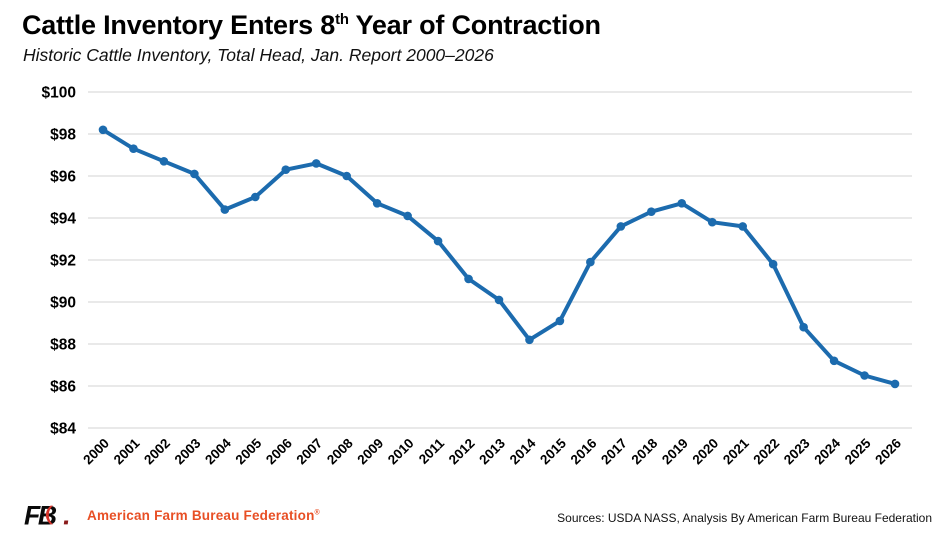 The height and width of the screenshot is (536, 952). I want to click on x-tick-label: 2009, so click(370, 452).